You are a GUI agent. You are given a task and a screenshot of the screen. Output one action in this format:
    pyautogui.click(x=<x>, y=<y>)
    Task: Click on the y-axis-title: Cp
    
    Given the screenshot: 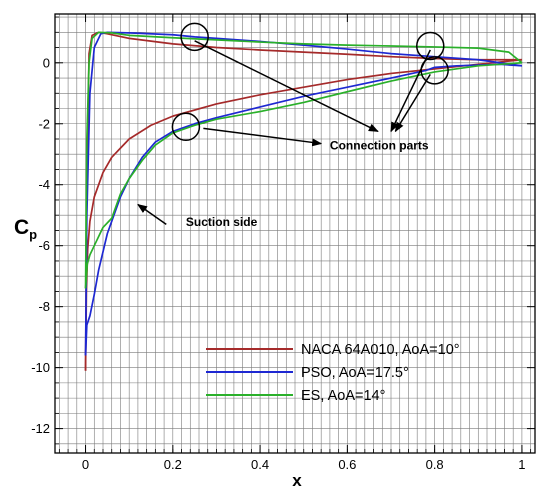 What is the action you would take?
    pyautogui.click(x=25, y=229)
    